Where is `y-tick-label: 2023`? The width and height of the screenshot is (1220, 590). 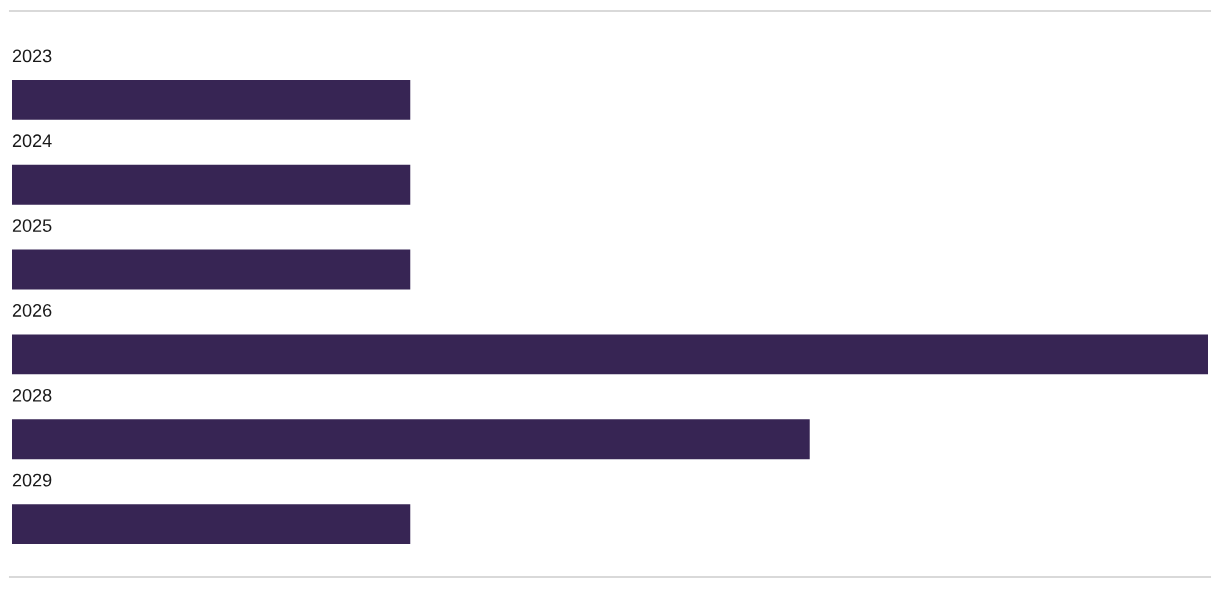 y-tick-label: 2023 is located at coordinates (32, 56).